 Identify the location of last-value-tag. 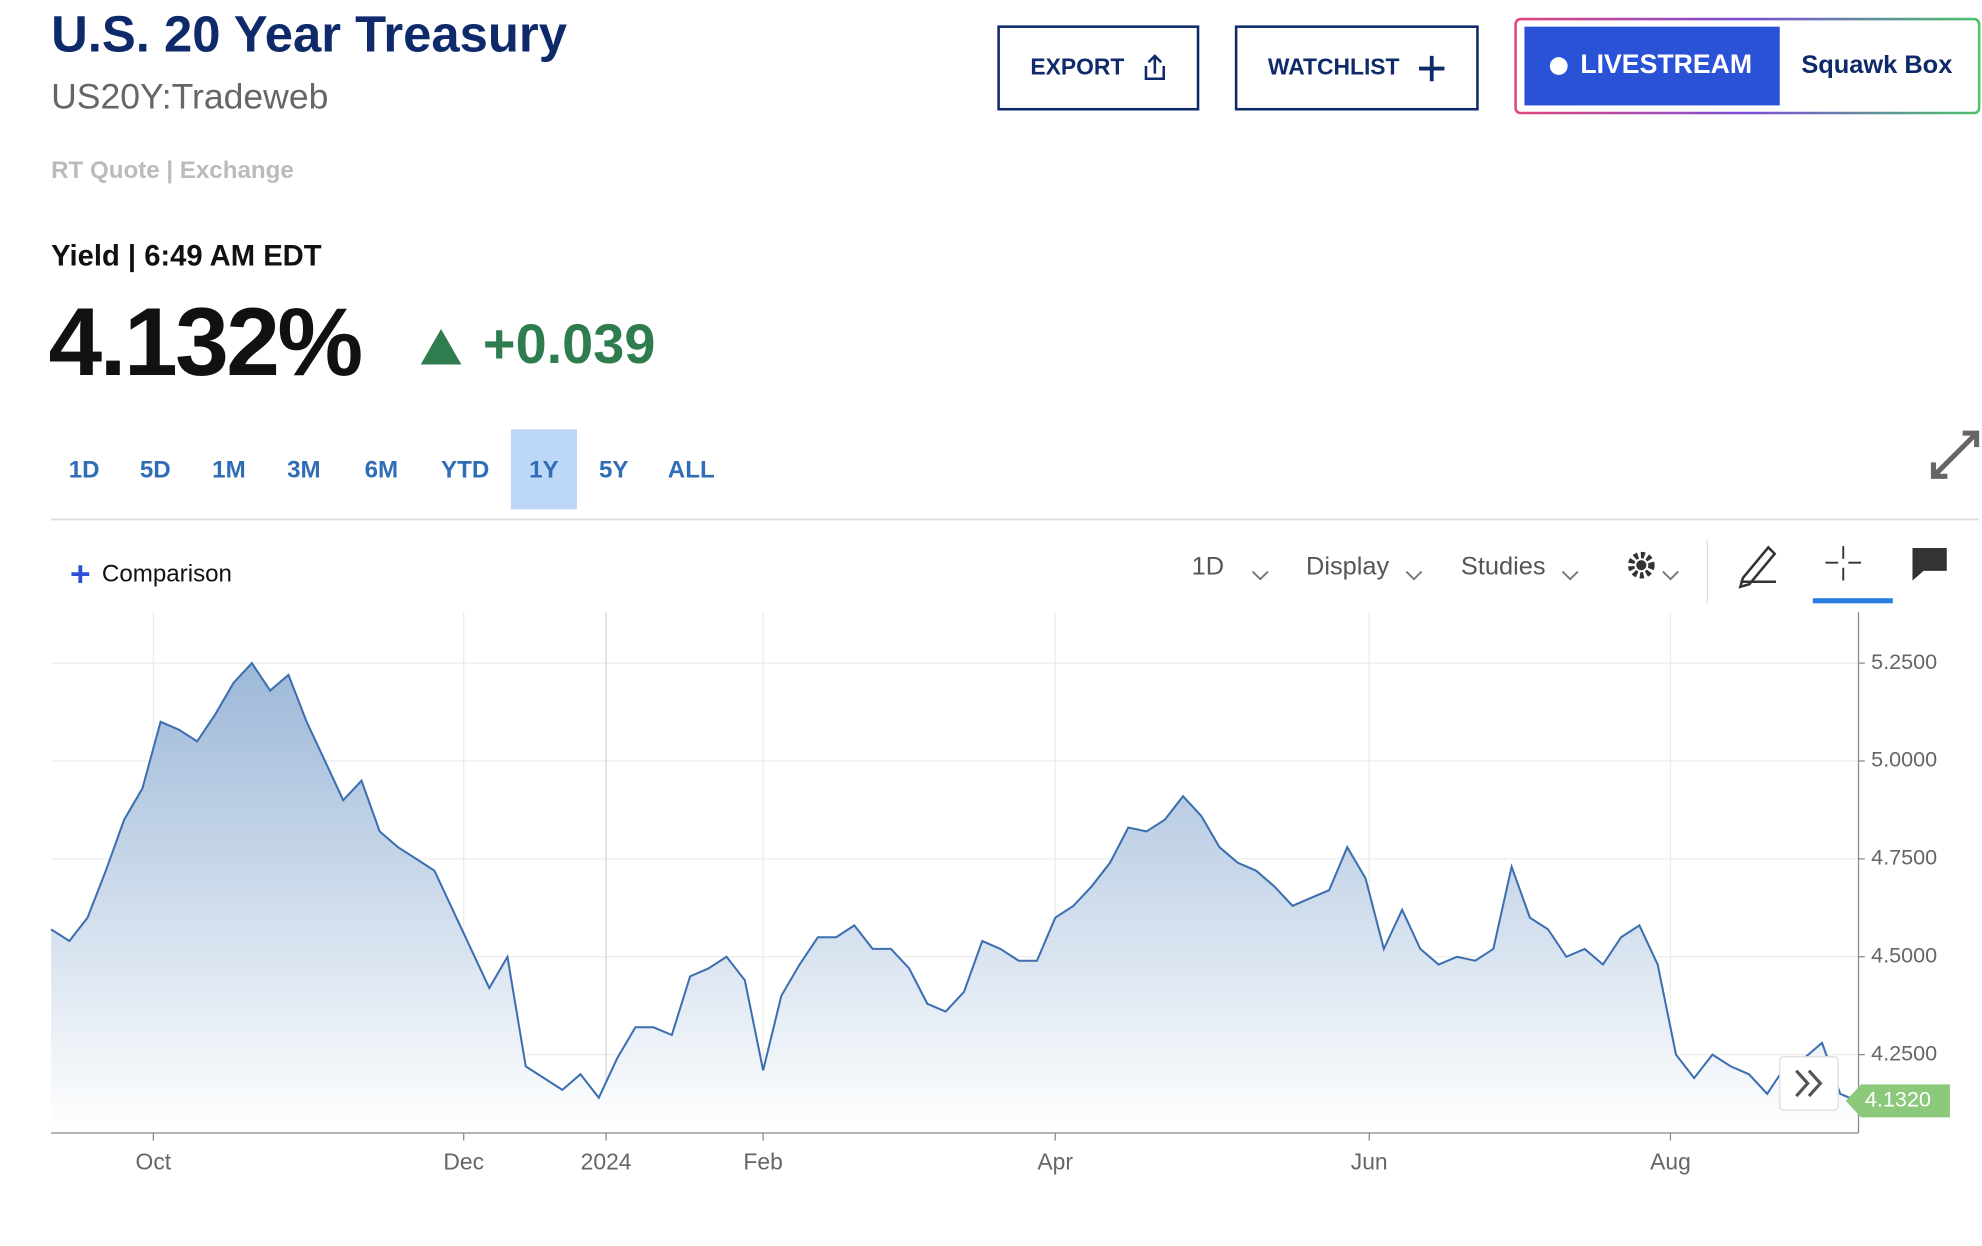
(1897, 1101).